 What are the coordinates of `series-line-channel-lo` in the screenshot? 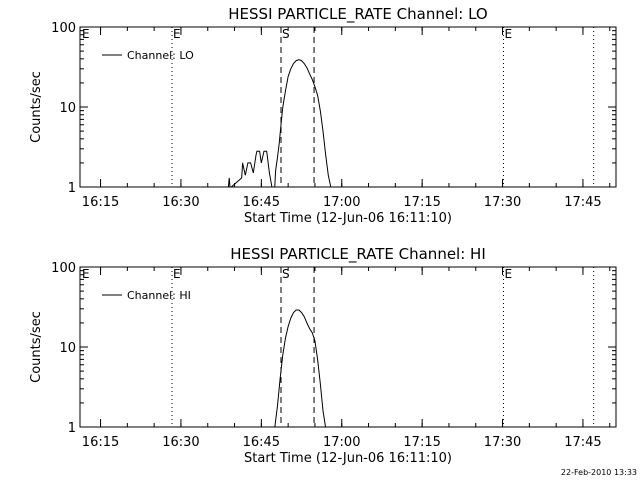 It's located at (279, 123).